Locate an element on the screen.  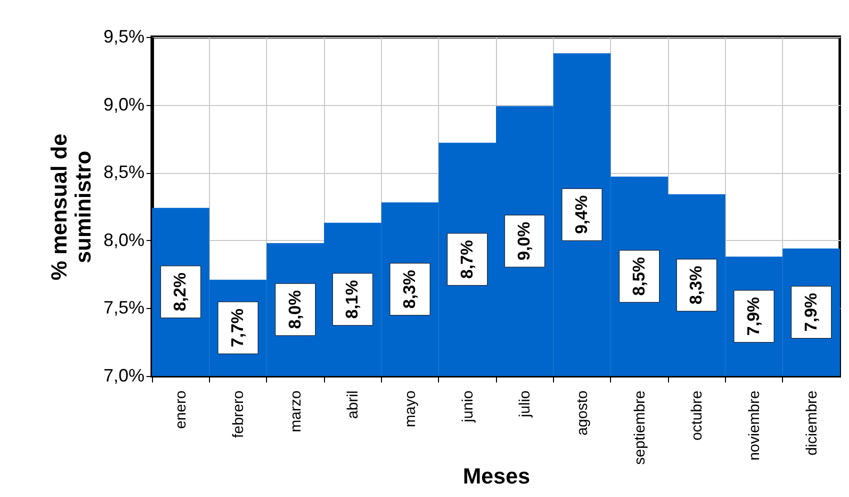
data-label: 8,0% is located at coordinates (294, 309).